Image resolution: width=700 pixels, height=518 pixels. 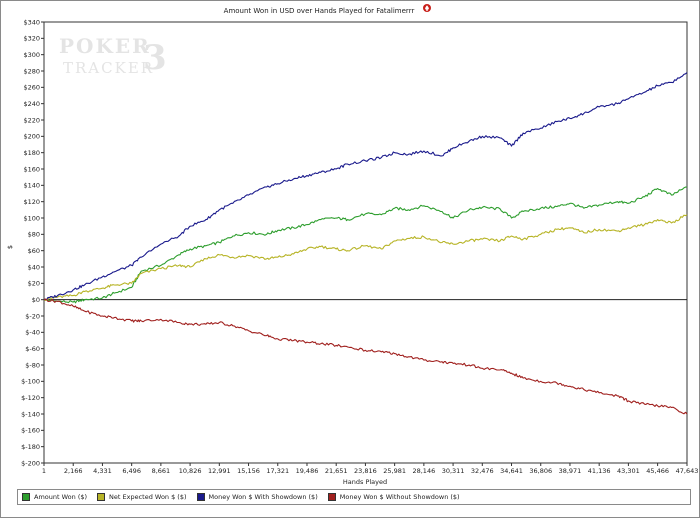 I want to click on y-tick-label: $-80, so click(x=32, y=365).